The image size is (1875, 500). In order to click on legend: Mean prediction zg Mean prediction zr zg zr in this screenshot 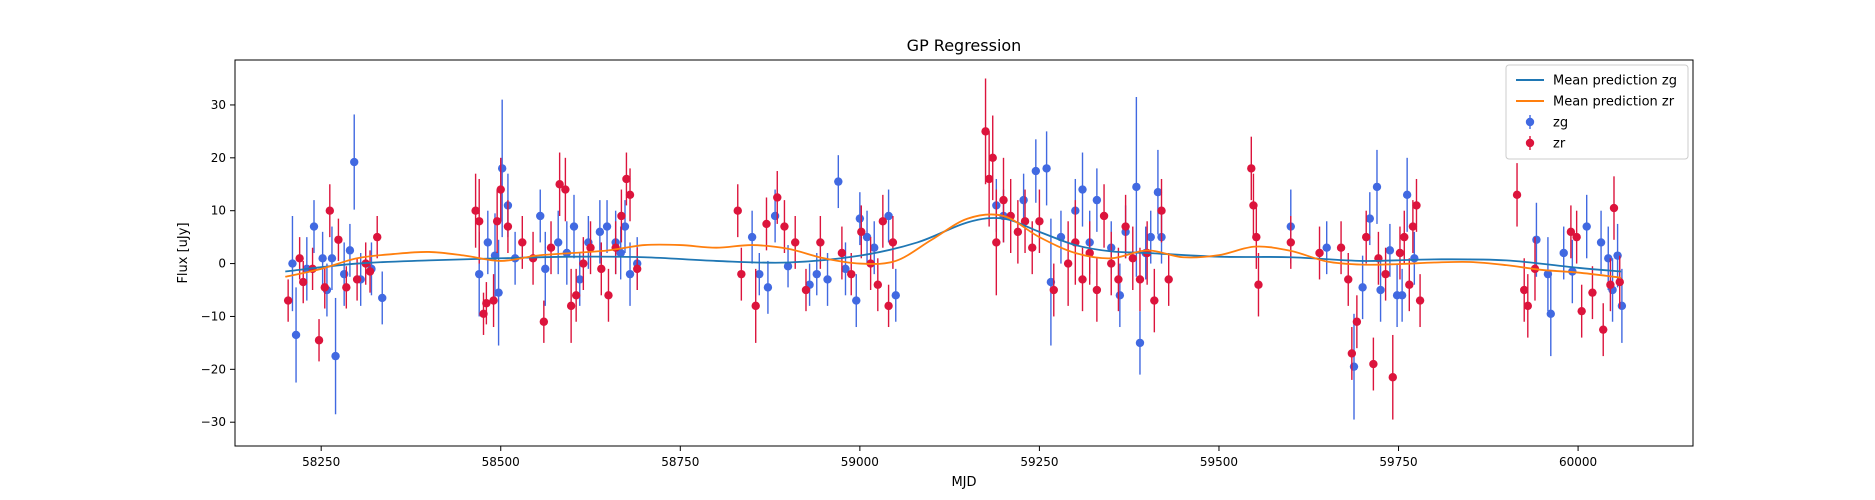, I will do `click(1597, 112)`.